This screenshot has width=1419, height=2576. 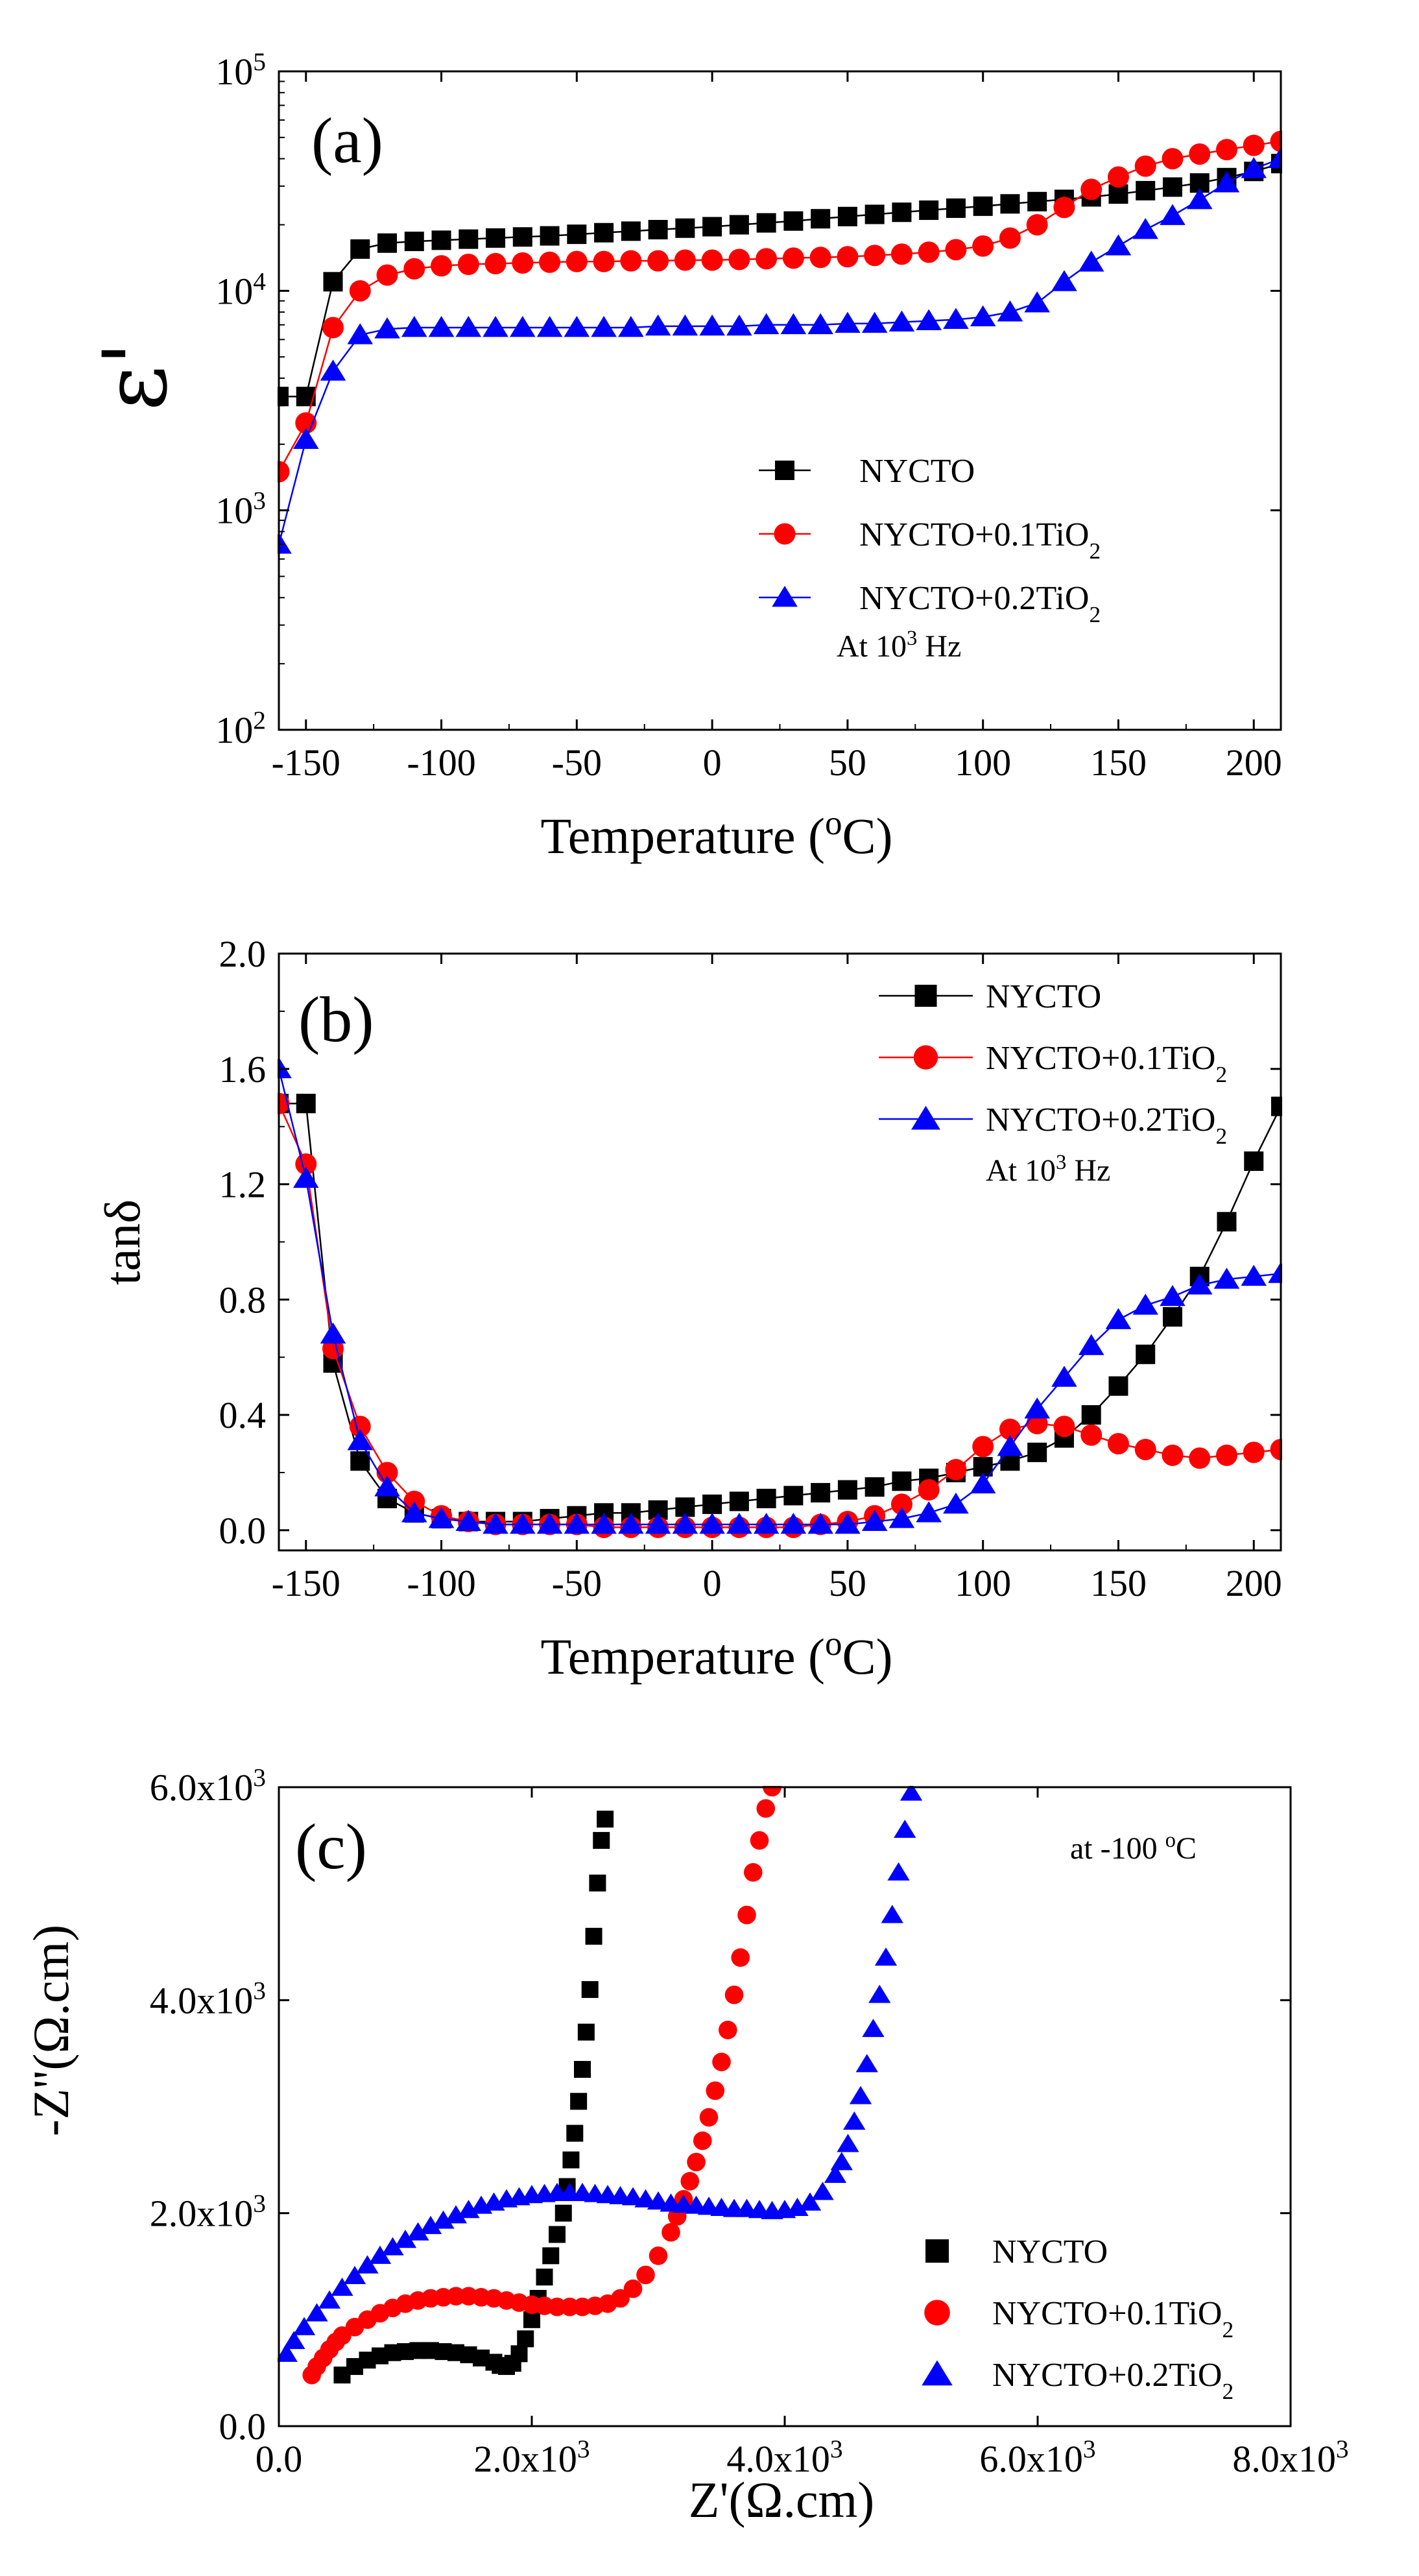 What do you see at coordinates (784, 2457) in the screenshot?
I see `x-tick-label: 4.0x10³` at bounding box center [784, 2457].